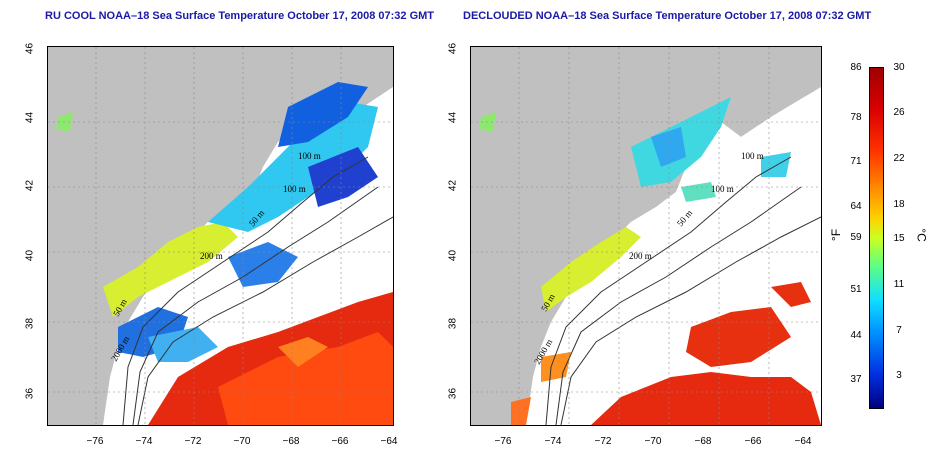  What do you see at coordinates (653, 441) in the screenshot?
I see `right-x-tick: −70` at bounding box center [653, 441].